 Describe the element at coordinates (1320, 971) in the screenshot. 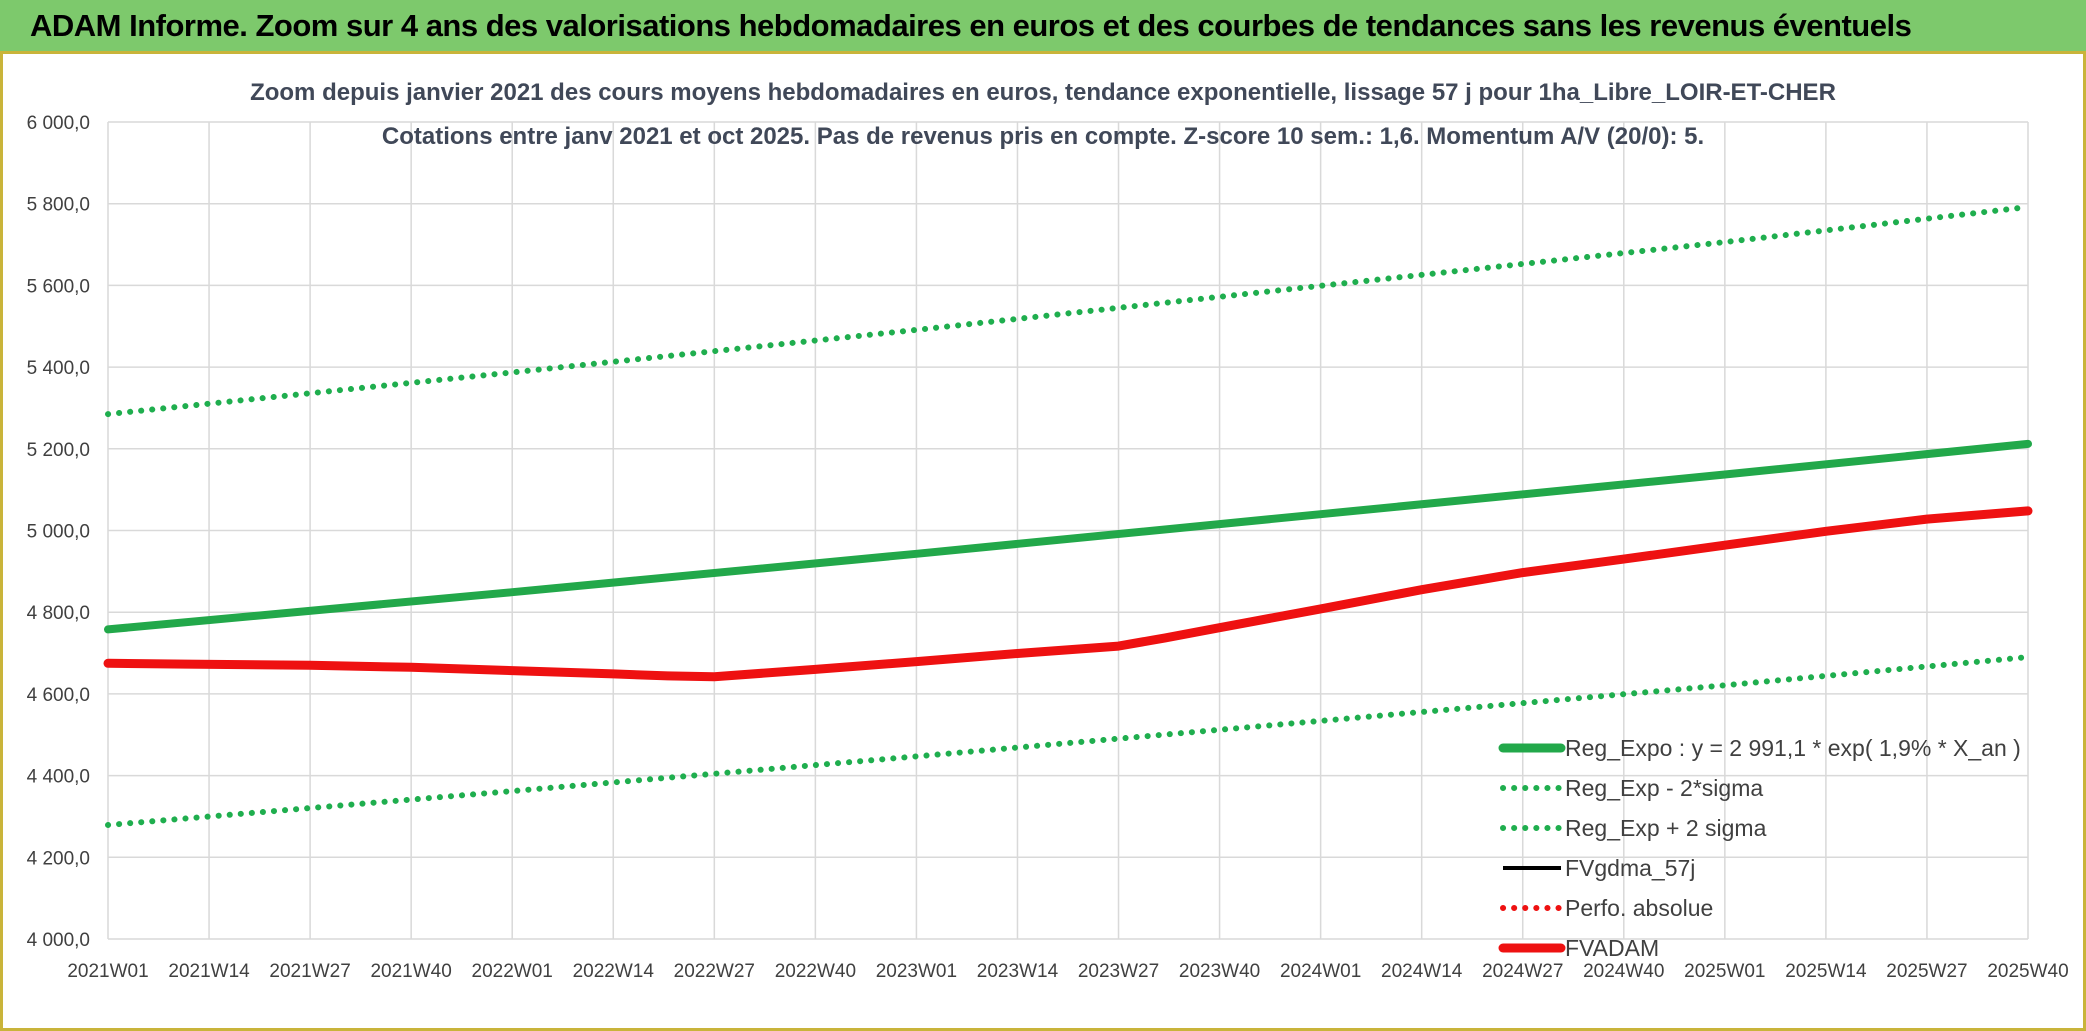

I see `x-tick-label: 2024W01` at that location.